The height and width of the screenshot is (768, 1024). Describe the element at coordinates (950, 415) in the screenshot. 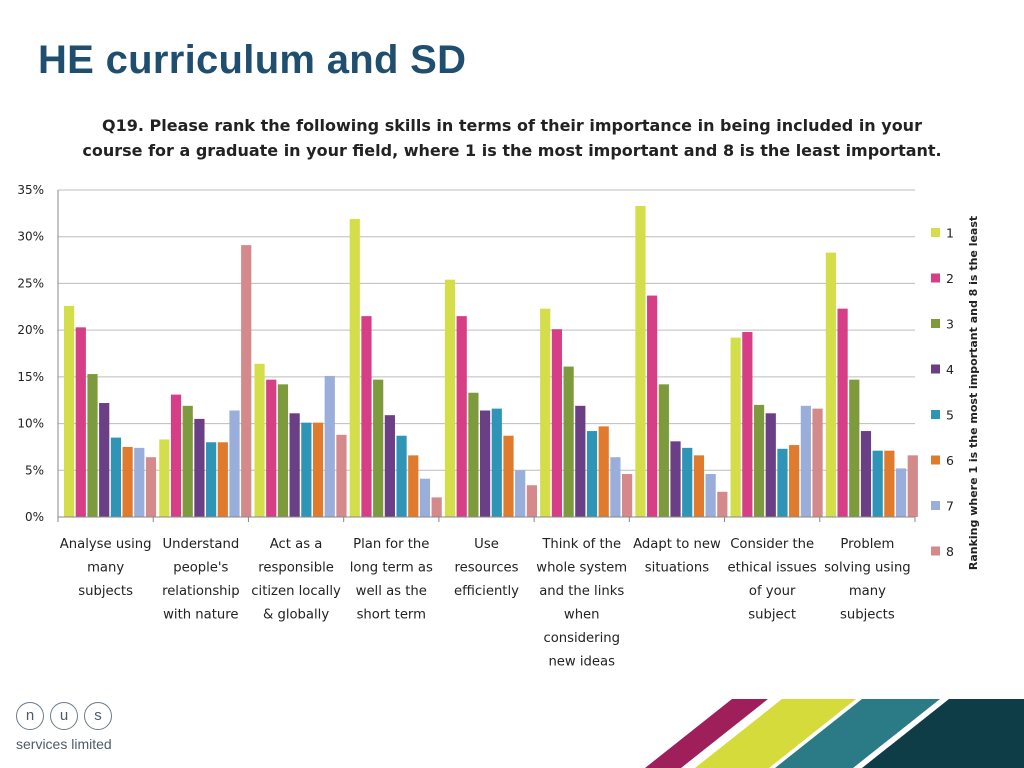

I see `legend-label: 5` at that location.